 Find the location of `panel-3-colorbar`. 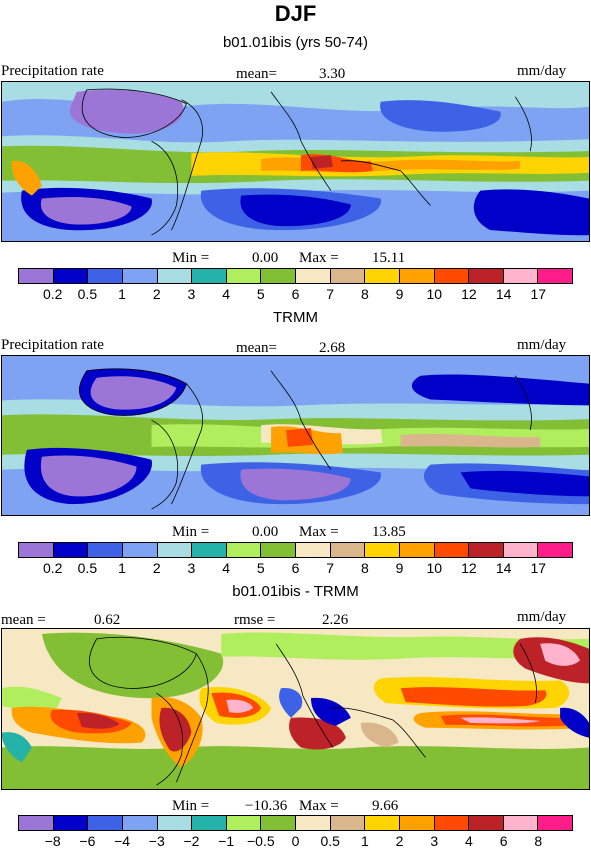

panel-3-colorbar is located at coordinates (295, 823).